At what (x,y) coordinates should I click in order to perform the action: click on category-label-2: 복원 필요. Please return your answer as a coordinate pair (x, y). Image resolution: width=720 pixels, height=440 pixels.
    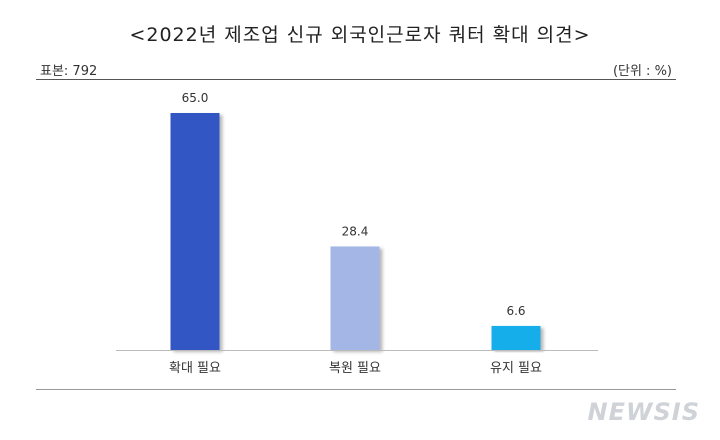
    Looking at the image, I should click on (355, 368).